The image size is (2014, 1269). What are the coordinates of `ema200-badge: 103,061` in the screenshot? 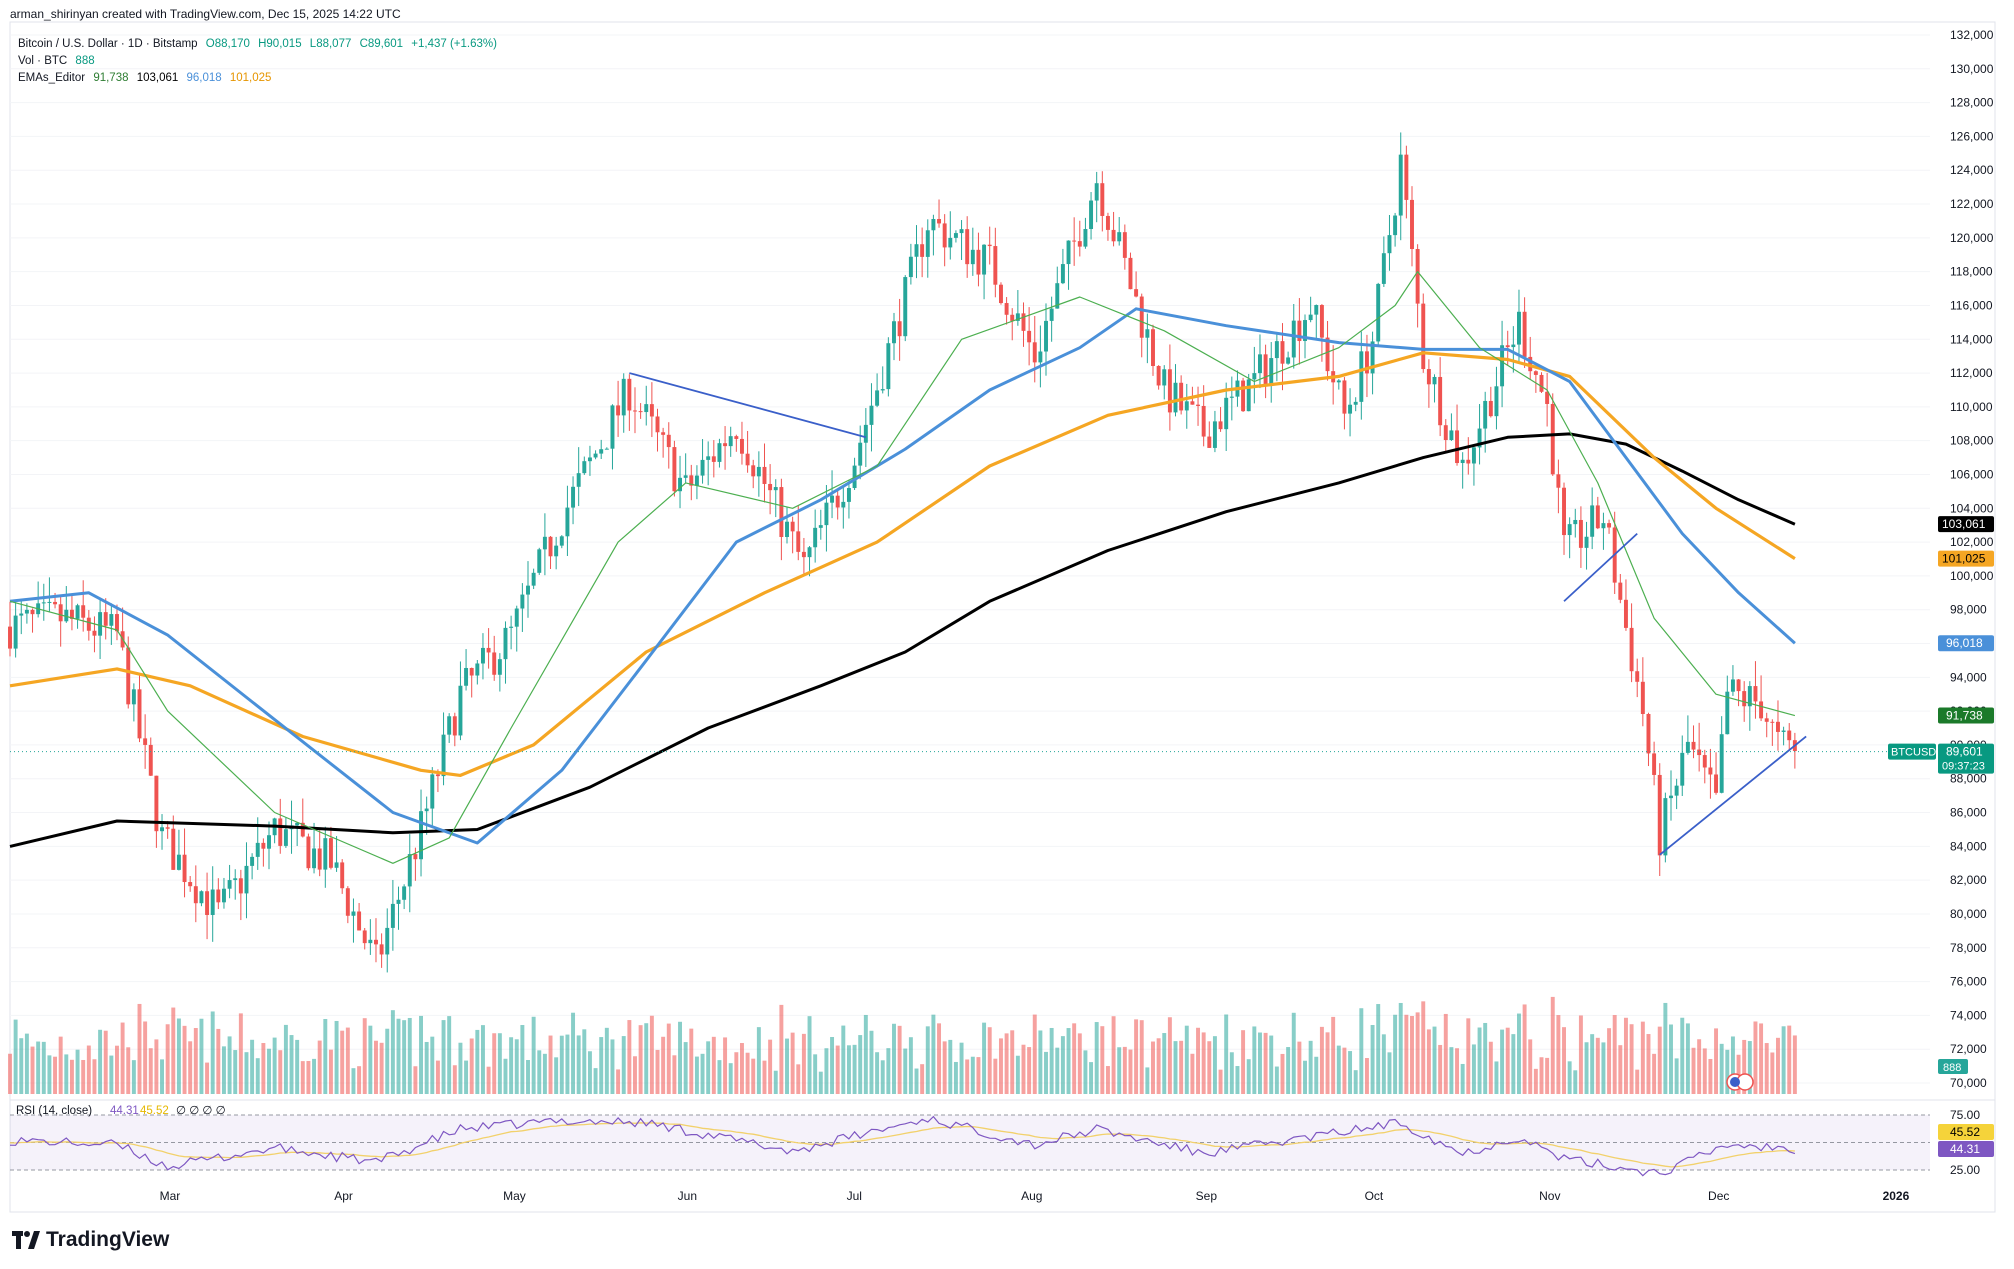 It's located at (1966, 524).